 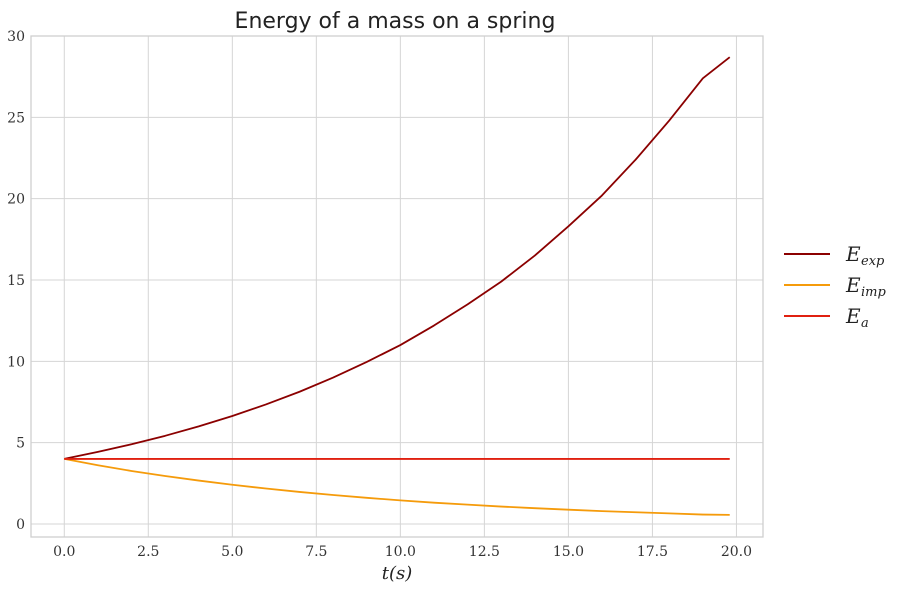 What do you see at coordinates (397, 573) in the screenshot?
I see `x-axis-label: t(s)` at bounding box center [397, 573].